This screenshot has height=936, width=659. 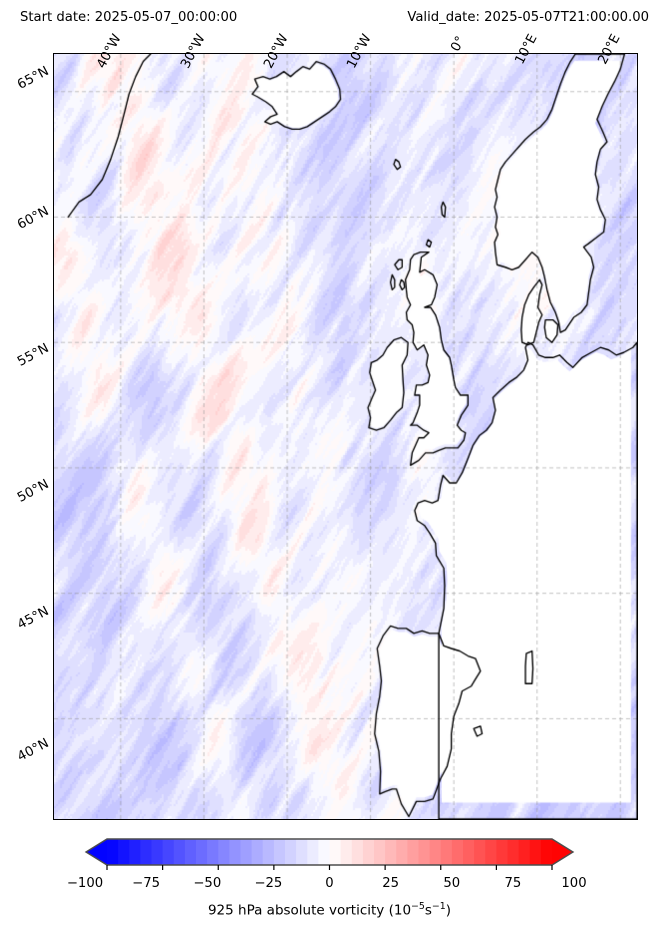 I want to click on lat-tick-text: 50°N, so click(x=33, y=491).